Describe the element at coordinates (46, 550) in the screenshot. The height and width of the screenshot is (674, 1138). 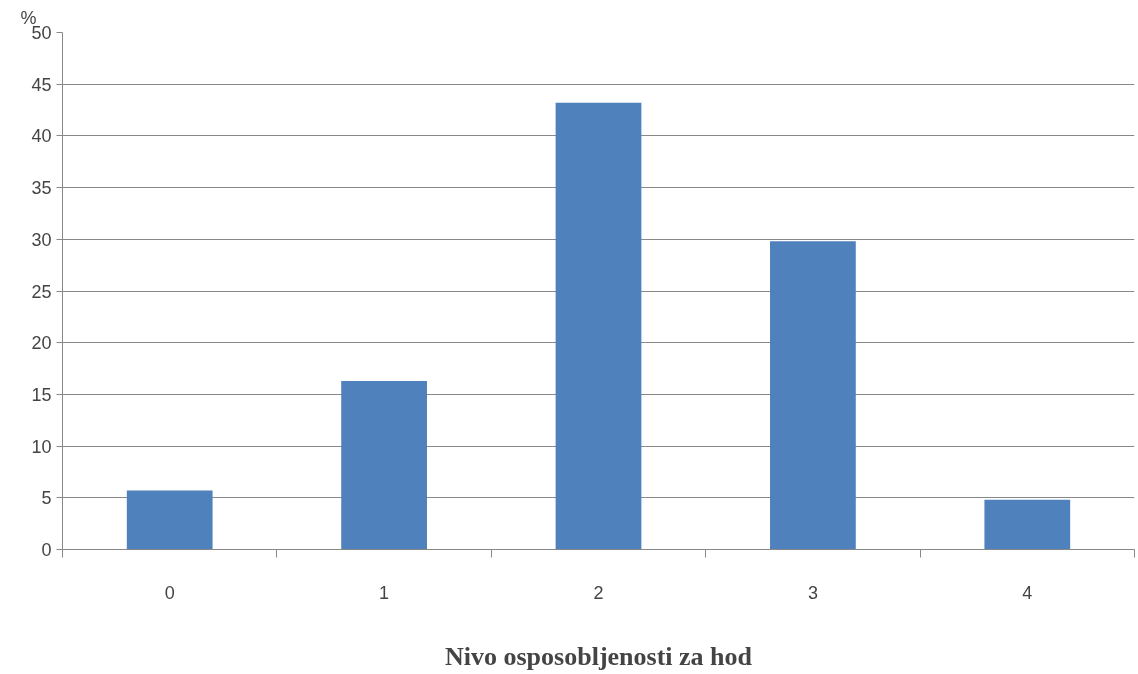
I see `y-tick-label: 0` at that location.